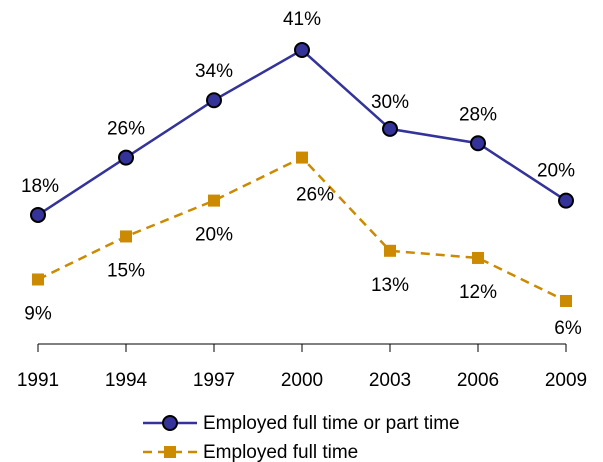 The height and width of the screenshot is (462, 603). What do you see at coordinates (568, 328) in the screenshot?
I see `data-label: 6%` at bounding box center [568, 328].